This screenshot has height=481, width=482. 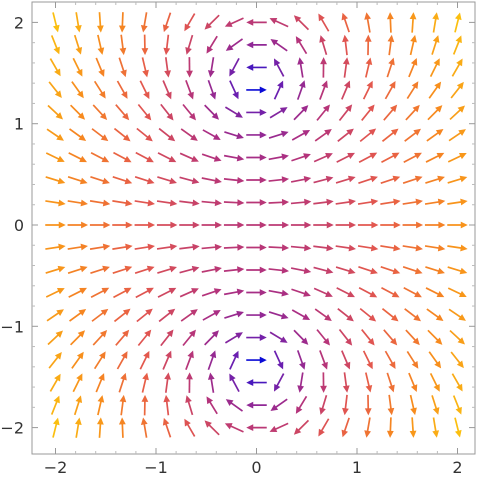 What do you see at coordinates (12, 428) in the screenshot?
I see `y-tick-label: −2` at bounding box center [12, 428].